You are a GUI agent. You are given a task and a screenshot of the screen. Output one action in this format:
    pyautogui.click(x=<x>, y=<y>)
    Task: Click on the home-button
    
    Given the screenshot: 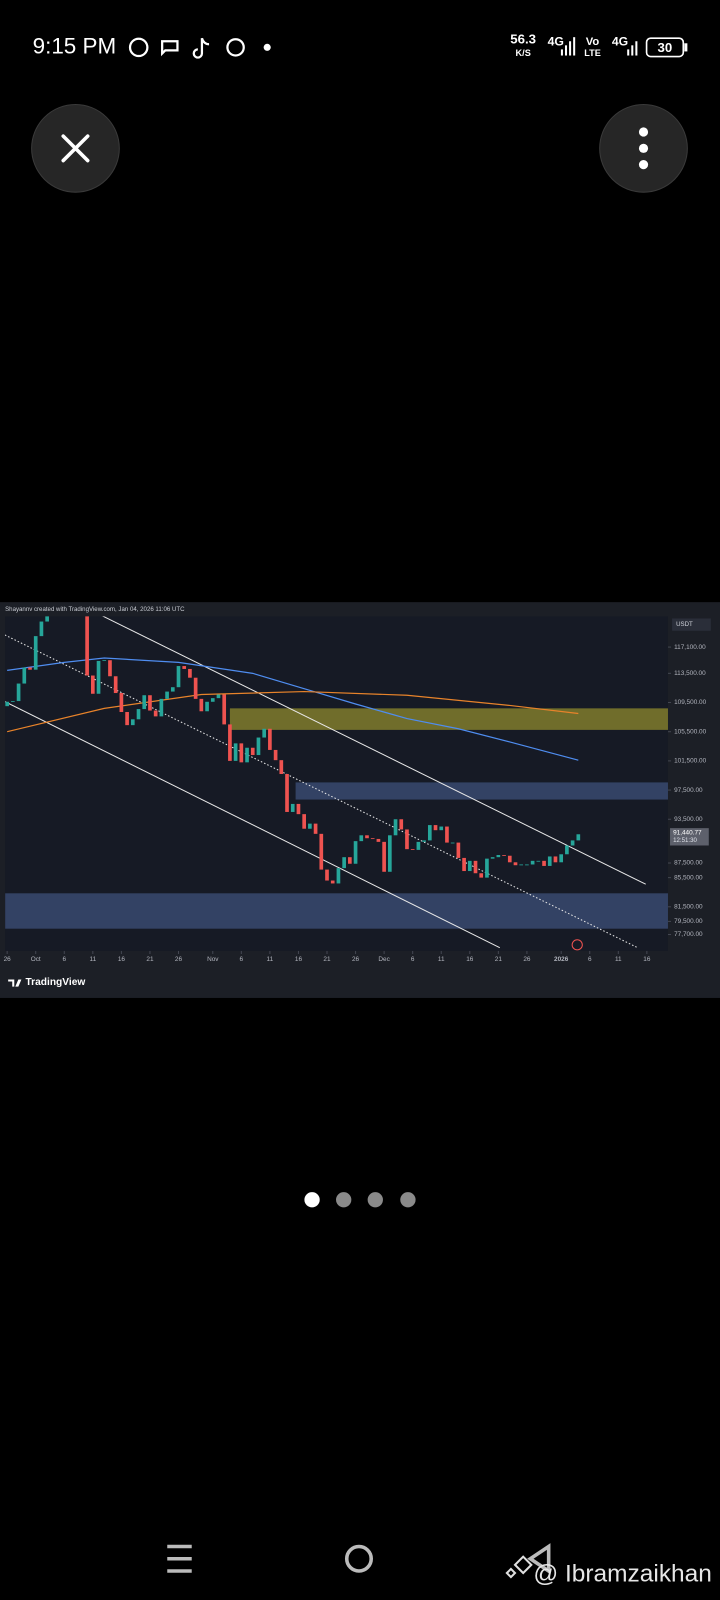 What is the action you would take?
    pyautogui.click(x=359, y=1558)
    